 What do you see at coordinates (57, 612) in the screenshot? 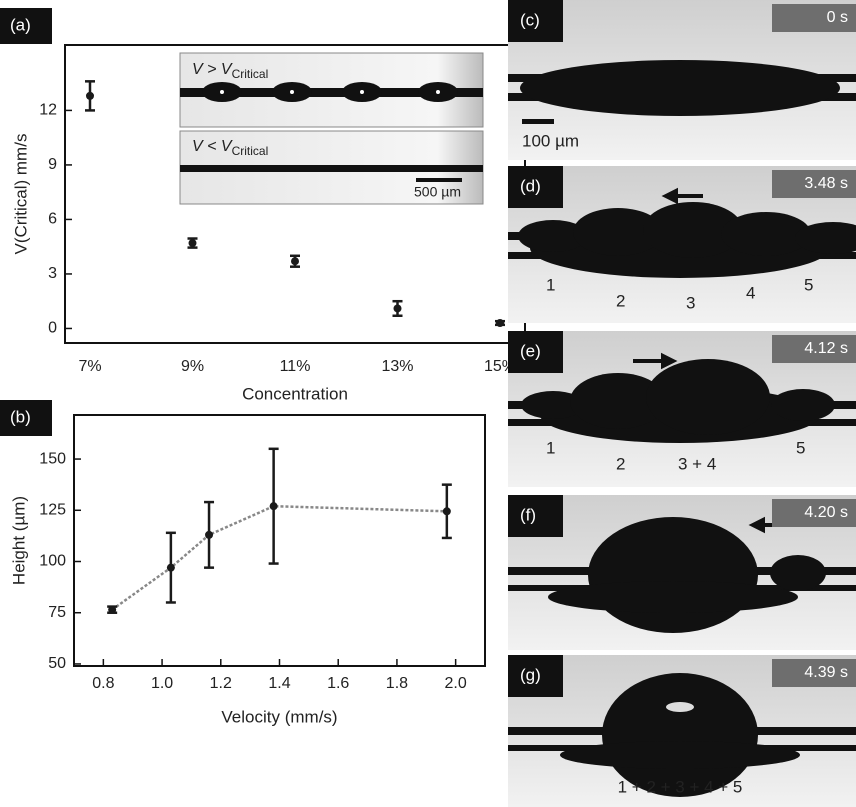
I see `y-tick-label: 75` at bounding box center [57, 612].